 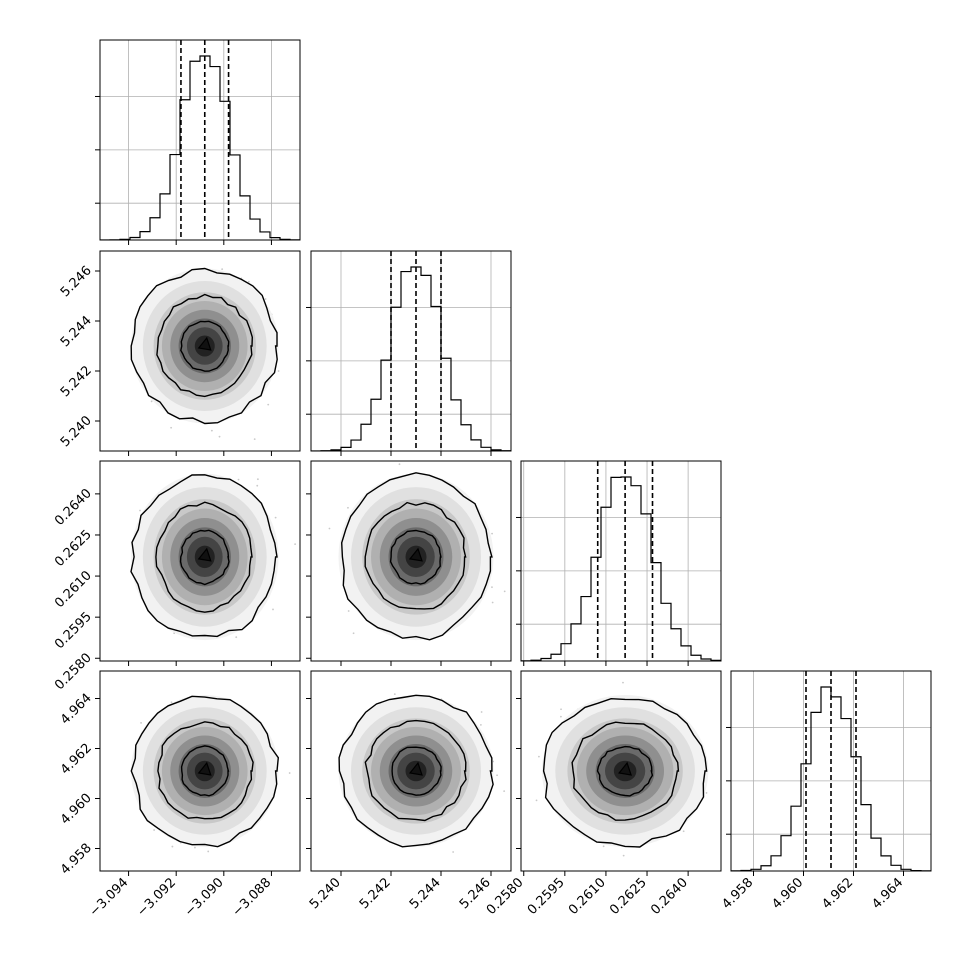 What do you see at coordinates (73, 548) in the screenshot?
I see `y-tick-label-2-3: 0.2625` at bounding box center [73, 548].